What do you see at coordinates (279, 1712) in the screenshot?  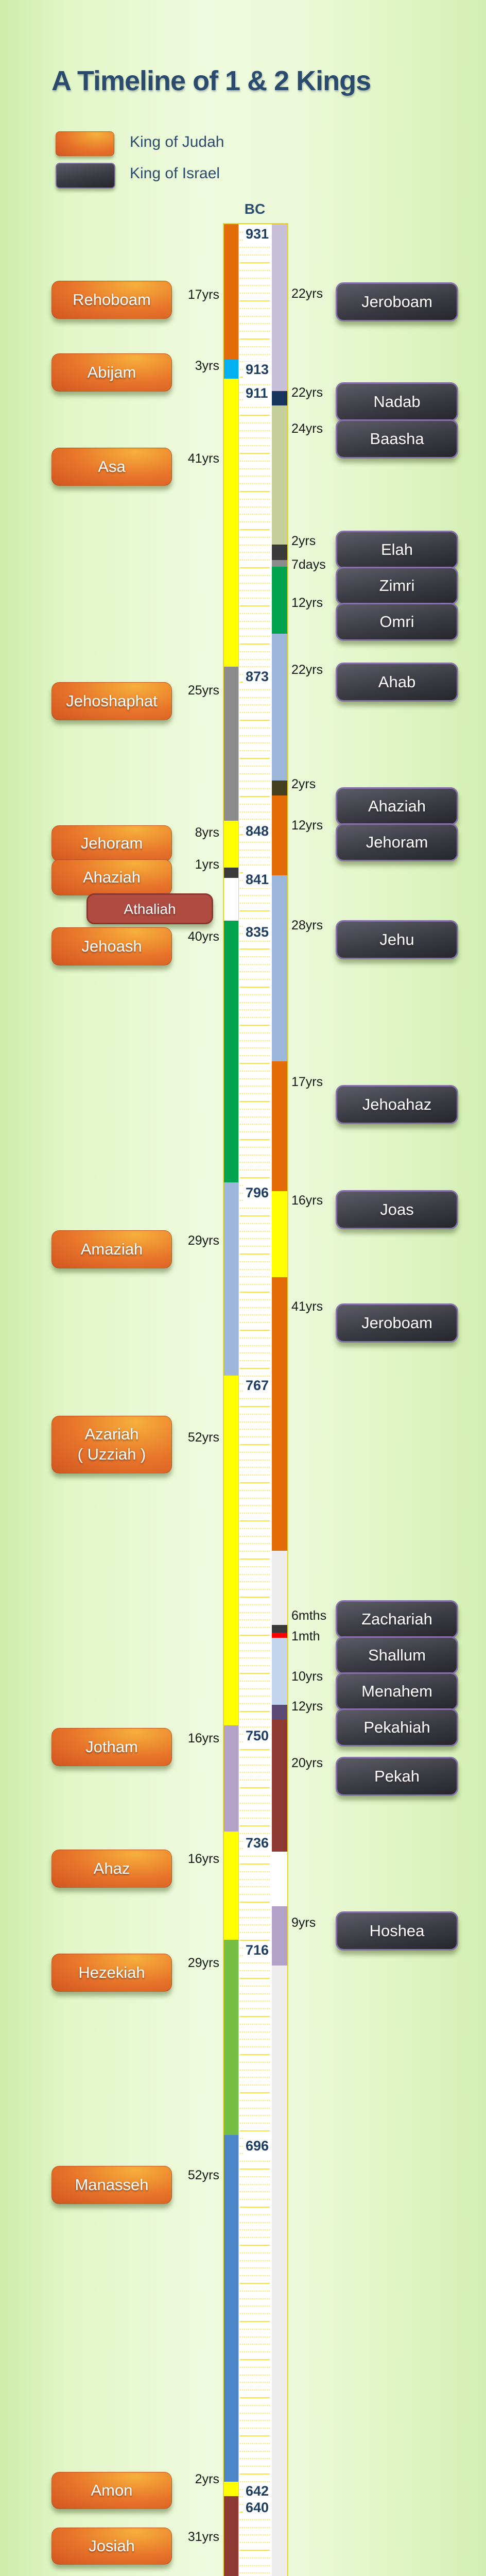 I see `israel-segment-pekahiah` at bounding box center [279, 1712].